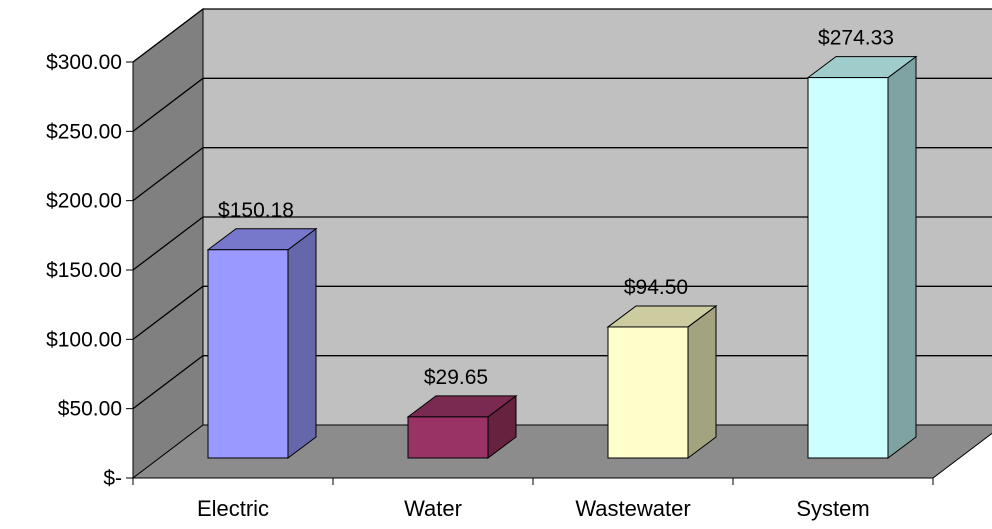 The height and width of the screenshot is (529, 992). I want to click on x-category-label: Wastewater, so click(632, 508).